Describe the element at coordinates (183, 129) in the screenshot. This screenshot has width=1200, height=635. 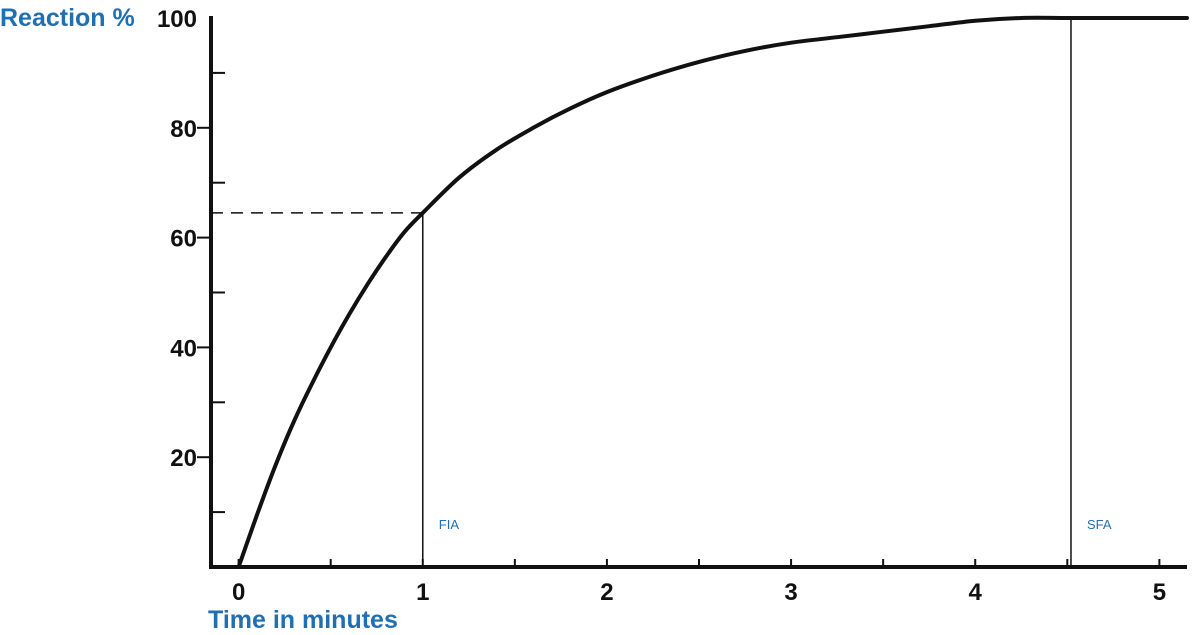
I see `y-tick-label: 80` at that location.